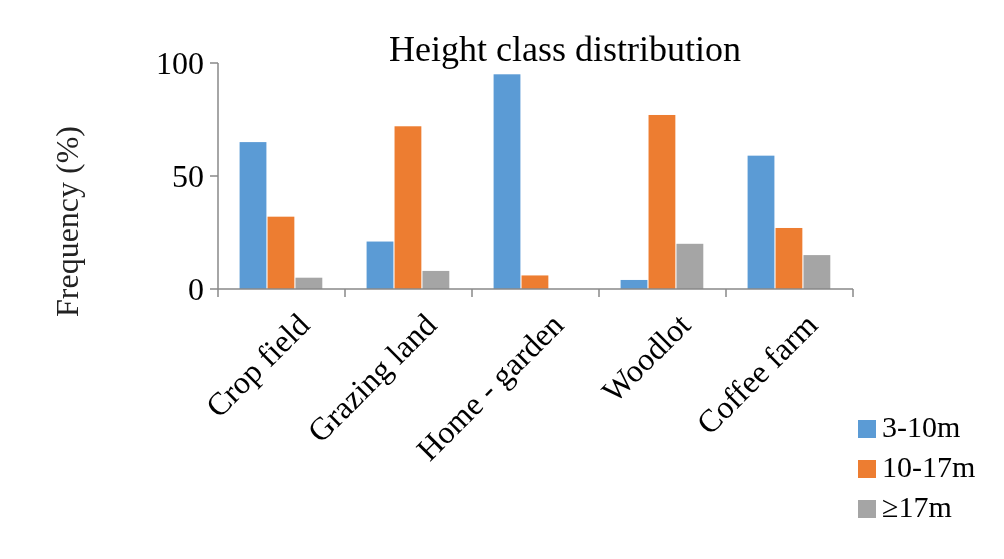 This screenshot has width=1004, height=559. I want to click on y-tick-label: 100, so click(180, 63).